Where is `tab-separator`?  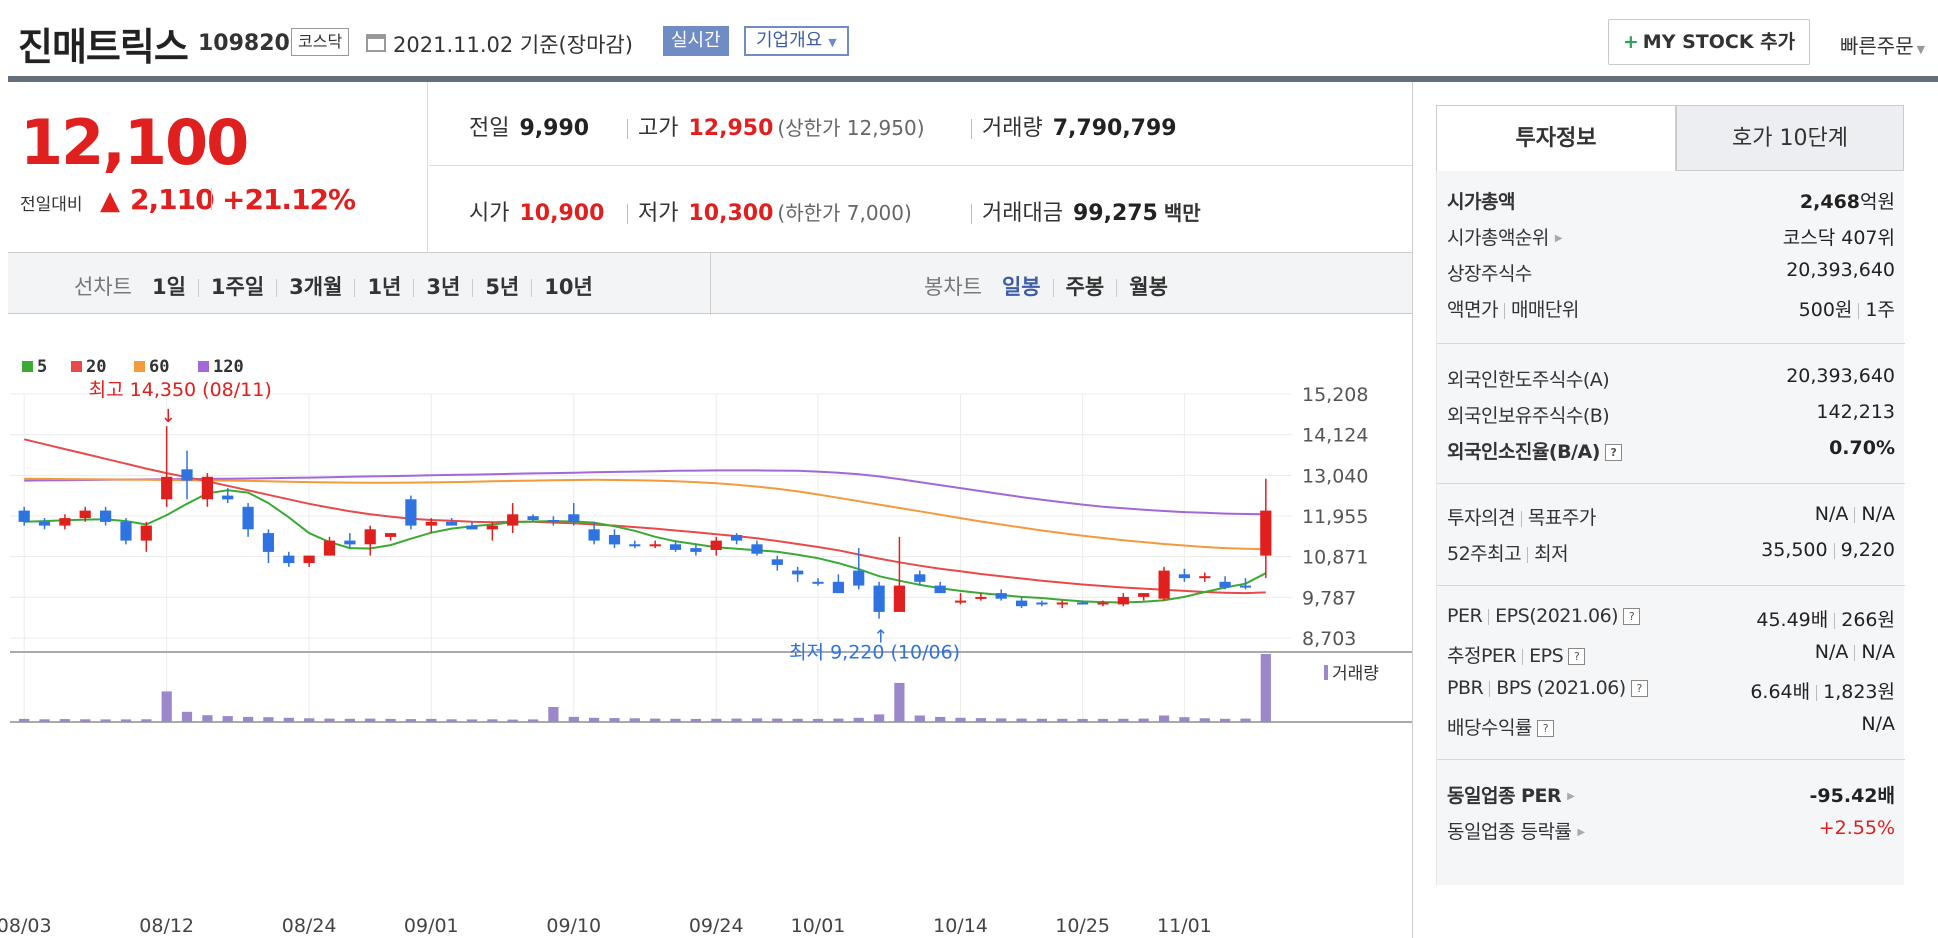
tab-separator is located at coordinates (532, 288).